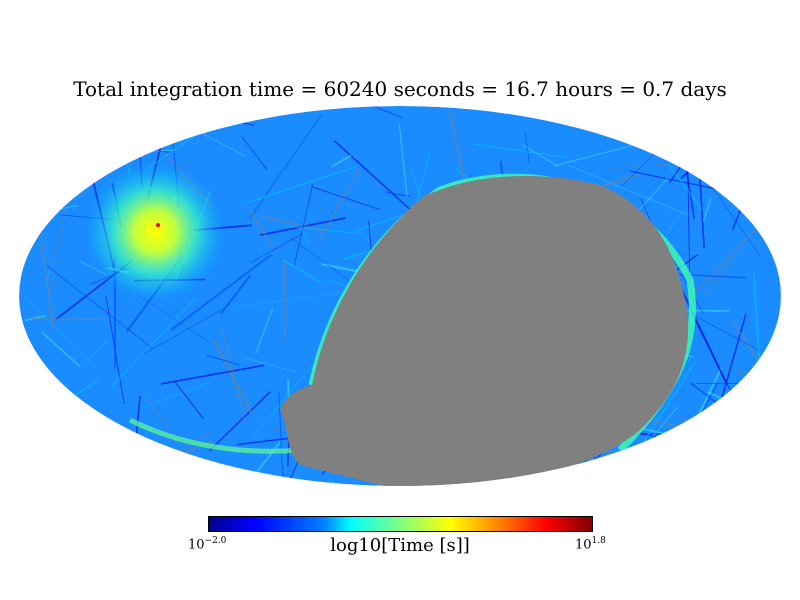  I want to click on edge-glow-lower, so click(214, 435).